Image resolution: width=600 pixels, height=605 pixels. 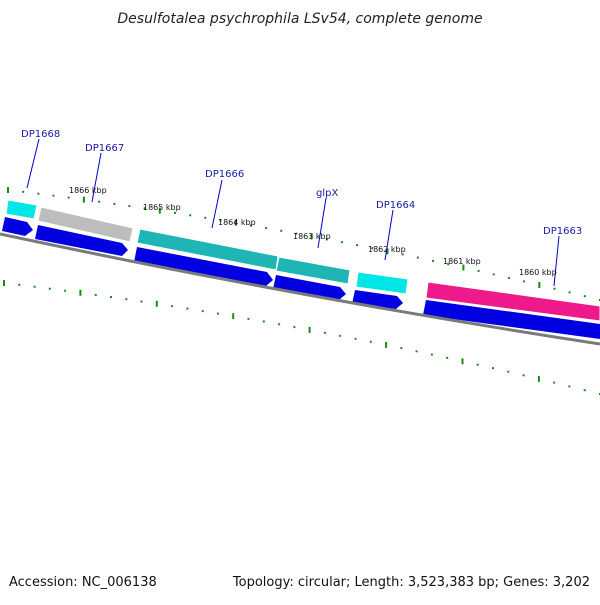 What do you see at coordinates (33, 163) in the screenshot?
I see `leader-dp1668` at bounding box center [33, 163].